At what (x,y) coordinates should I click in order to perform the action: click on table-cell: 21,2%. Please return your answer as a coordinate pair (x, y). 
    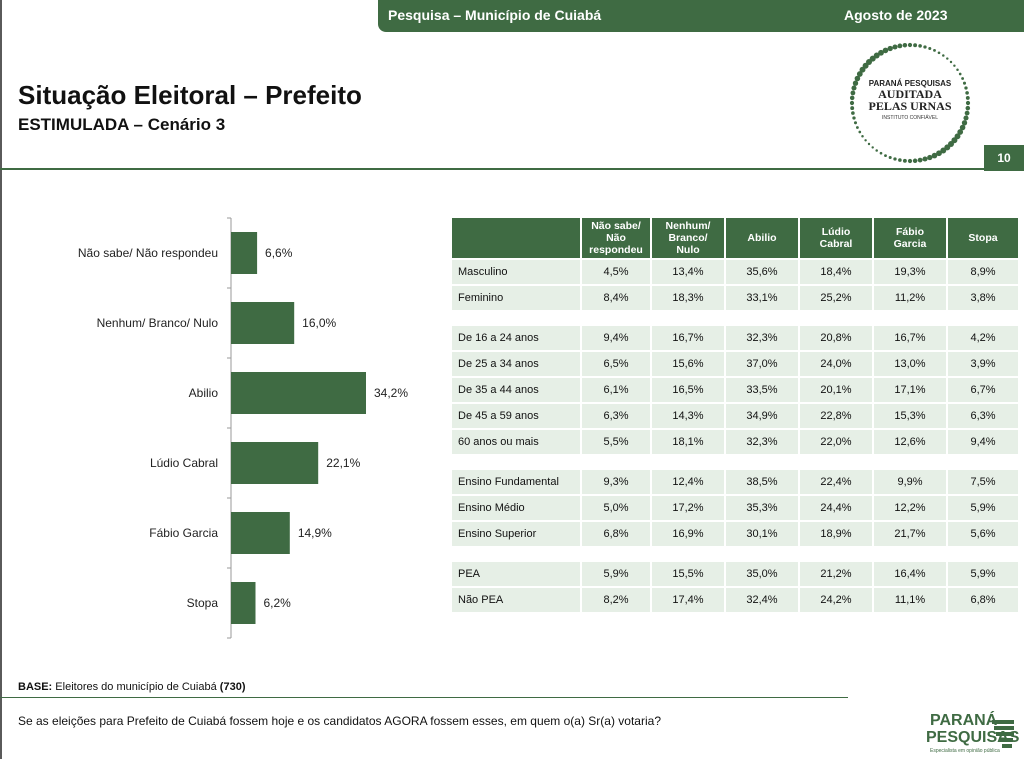
    Looking at the image, I should click on (836, 574).